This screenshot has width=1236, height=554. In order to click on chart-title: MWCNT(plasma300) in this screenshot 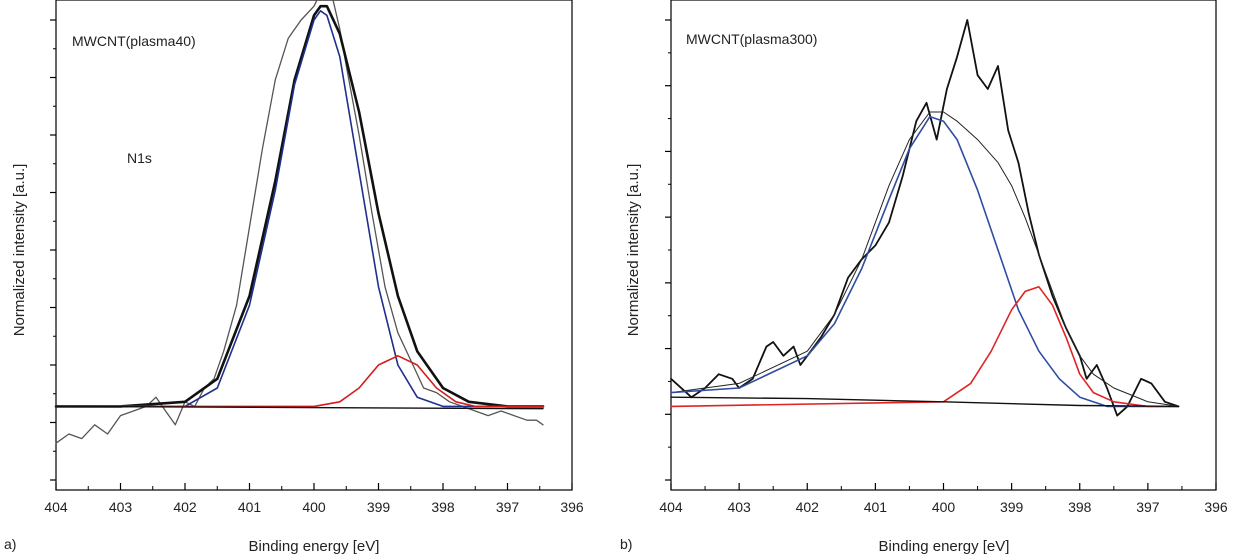, I will do `click(751, 39)`.